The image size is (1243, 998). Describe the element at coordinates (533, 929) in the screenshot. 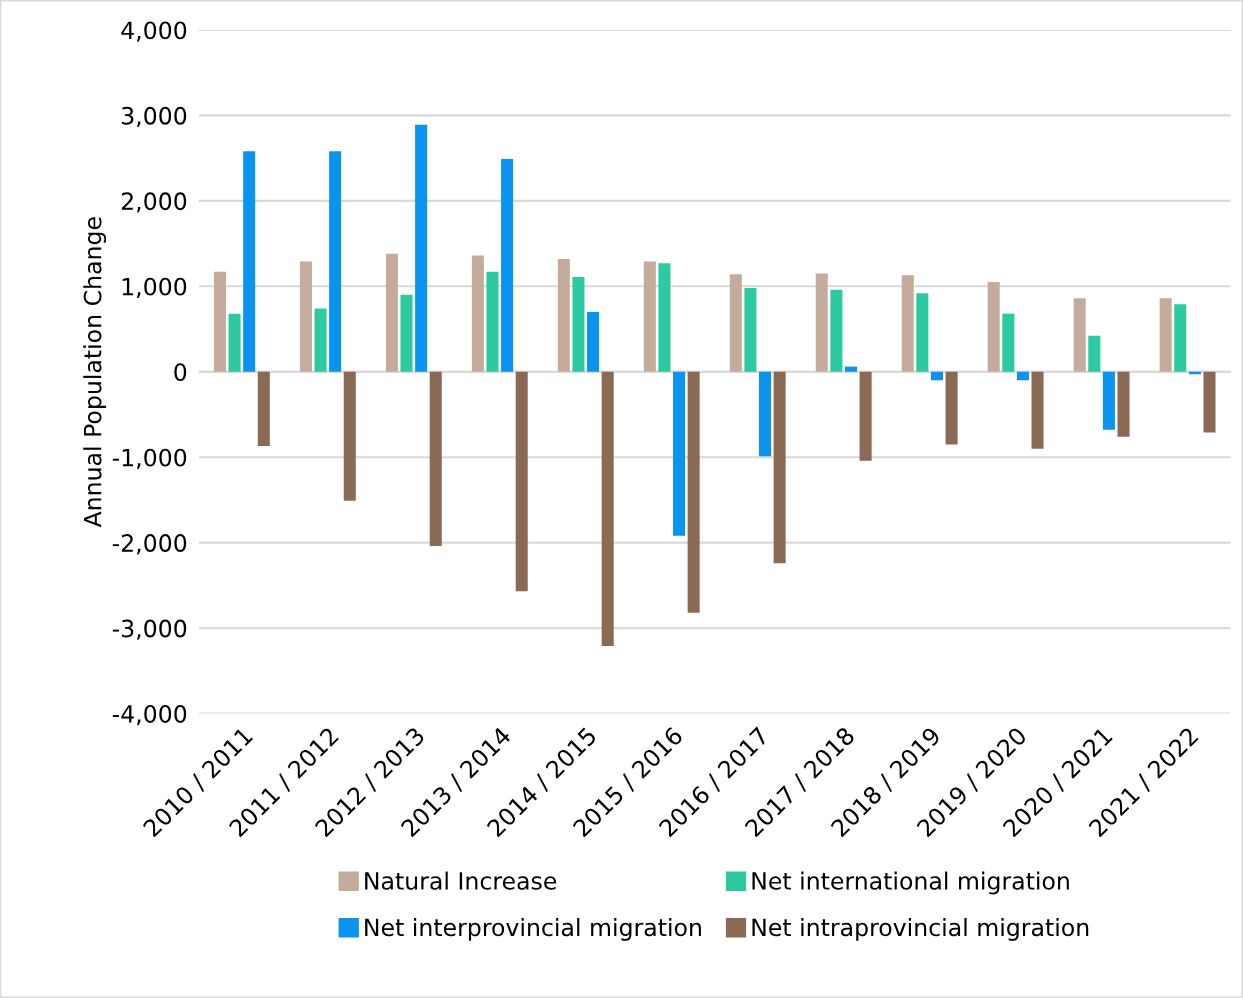

I see `legend-label: Net interprovincial migration` at that location.